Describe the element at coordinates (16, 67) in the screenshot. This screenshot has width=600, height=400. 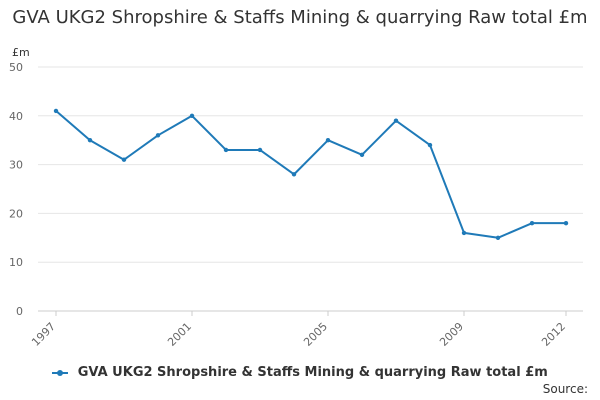
I see `y-tick-label: 50` at that location.